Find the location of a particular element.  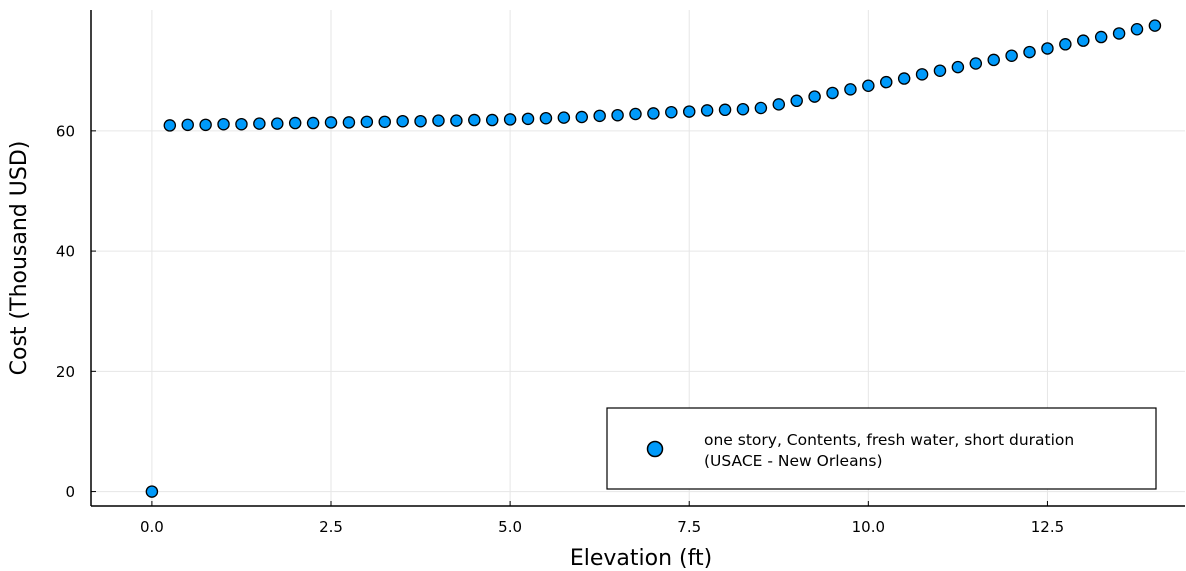

legend-box is located at coordinates (881, 448).